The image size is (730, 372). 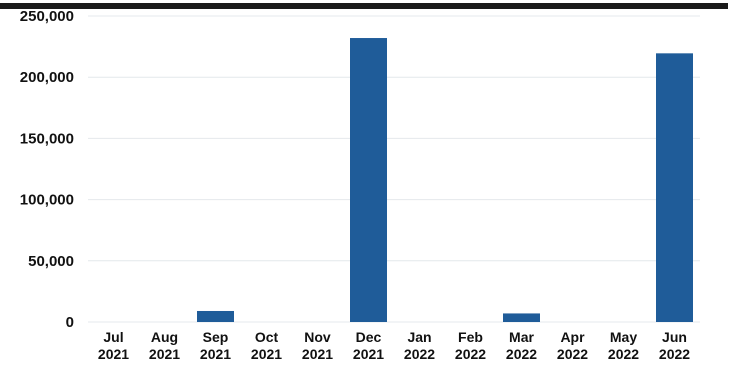 What do you see at coordinates (215, 316) in the screenshot?
I see `bar-sep-2021` at bounding box center [215, 316].